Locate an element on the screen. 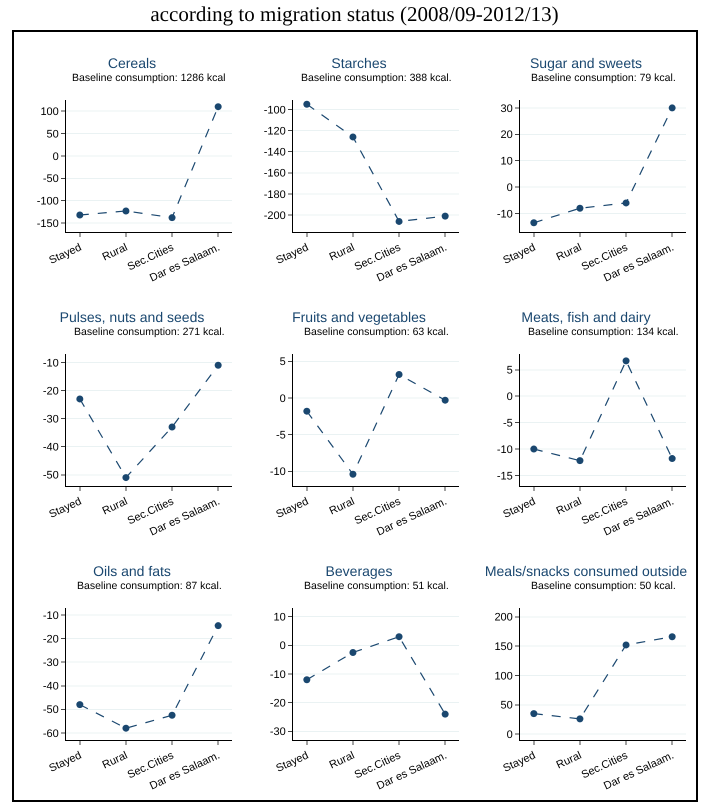 Image resolution: width=709 pixels, height=812 pixels. chart-title: Pulses, nuts and seeds is located at coordinates (132, 316).